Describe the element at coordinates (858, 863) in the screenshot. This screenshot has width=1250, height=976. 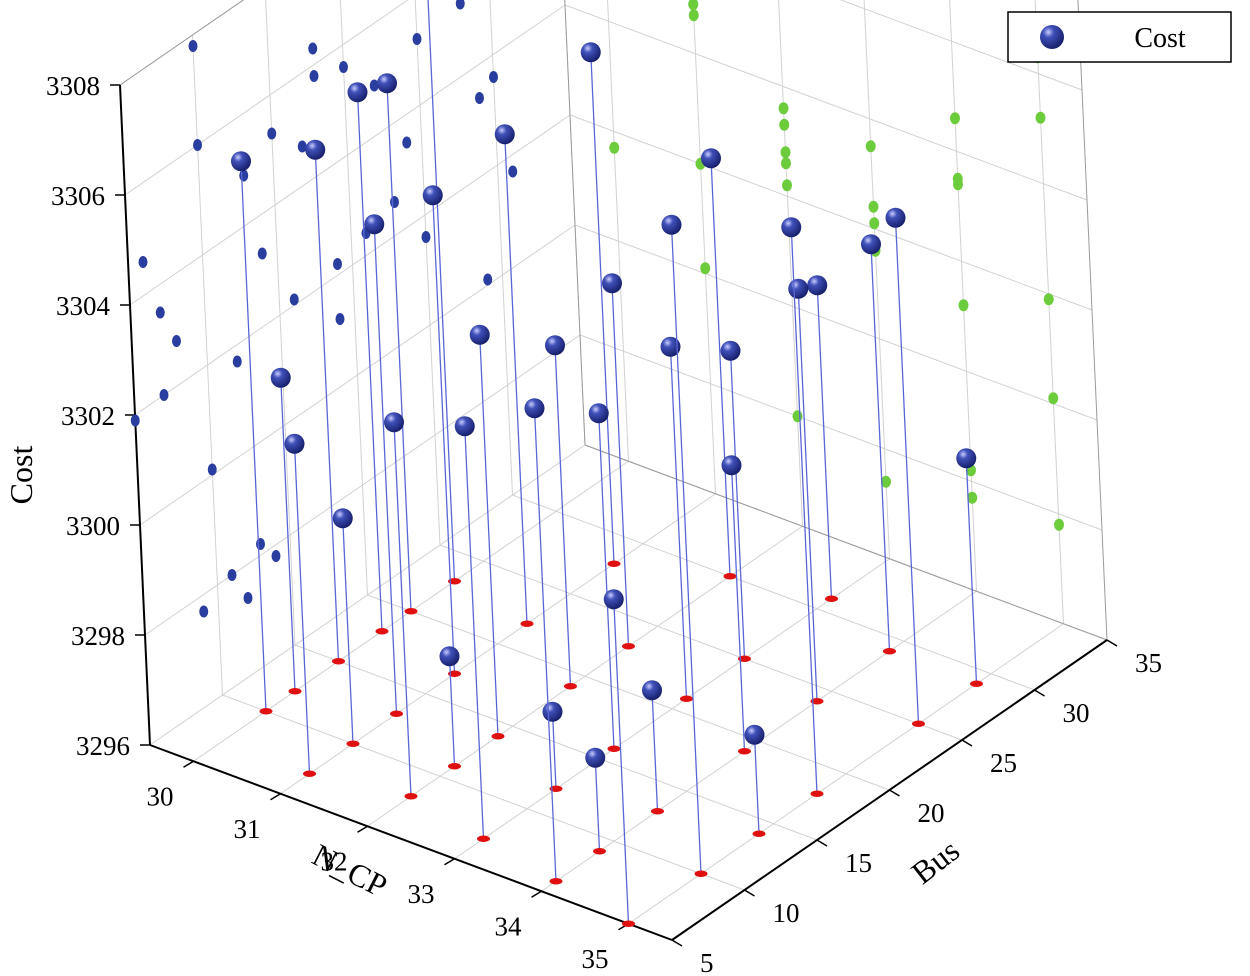
I see `y-tick-label: 15` at that location.